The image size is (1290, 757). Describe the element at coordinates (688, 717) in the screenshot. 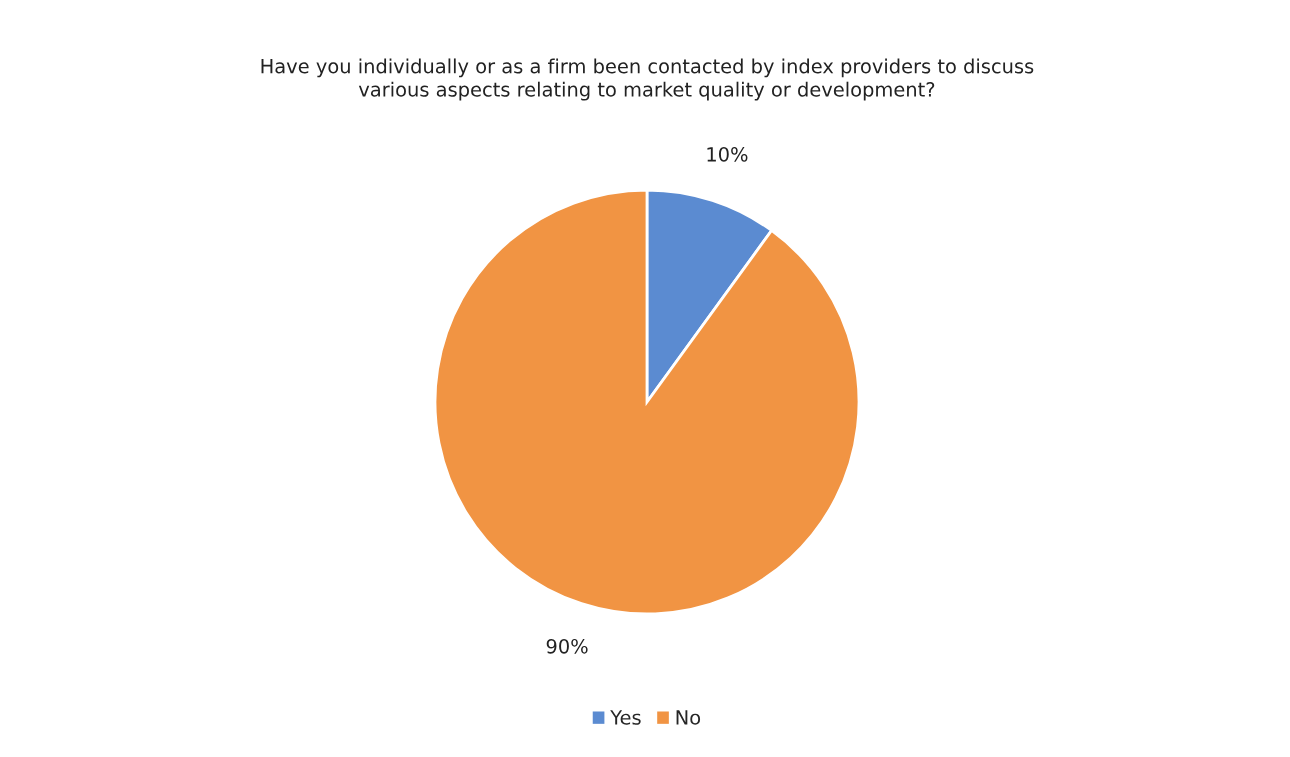

I see `legend-label: No` at that location.